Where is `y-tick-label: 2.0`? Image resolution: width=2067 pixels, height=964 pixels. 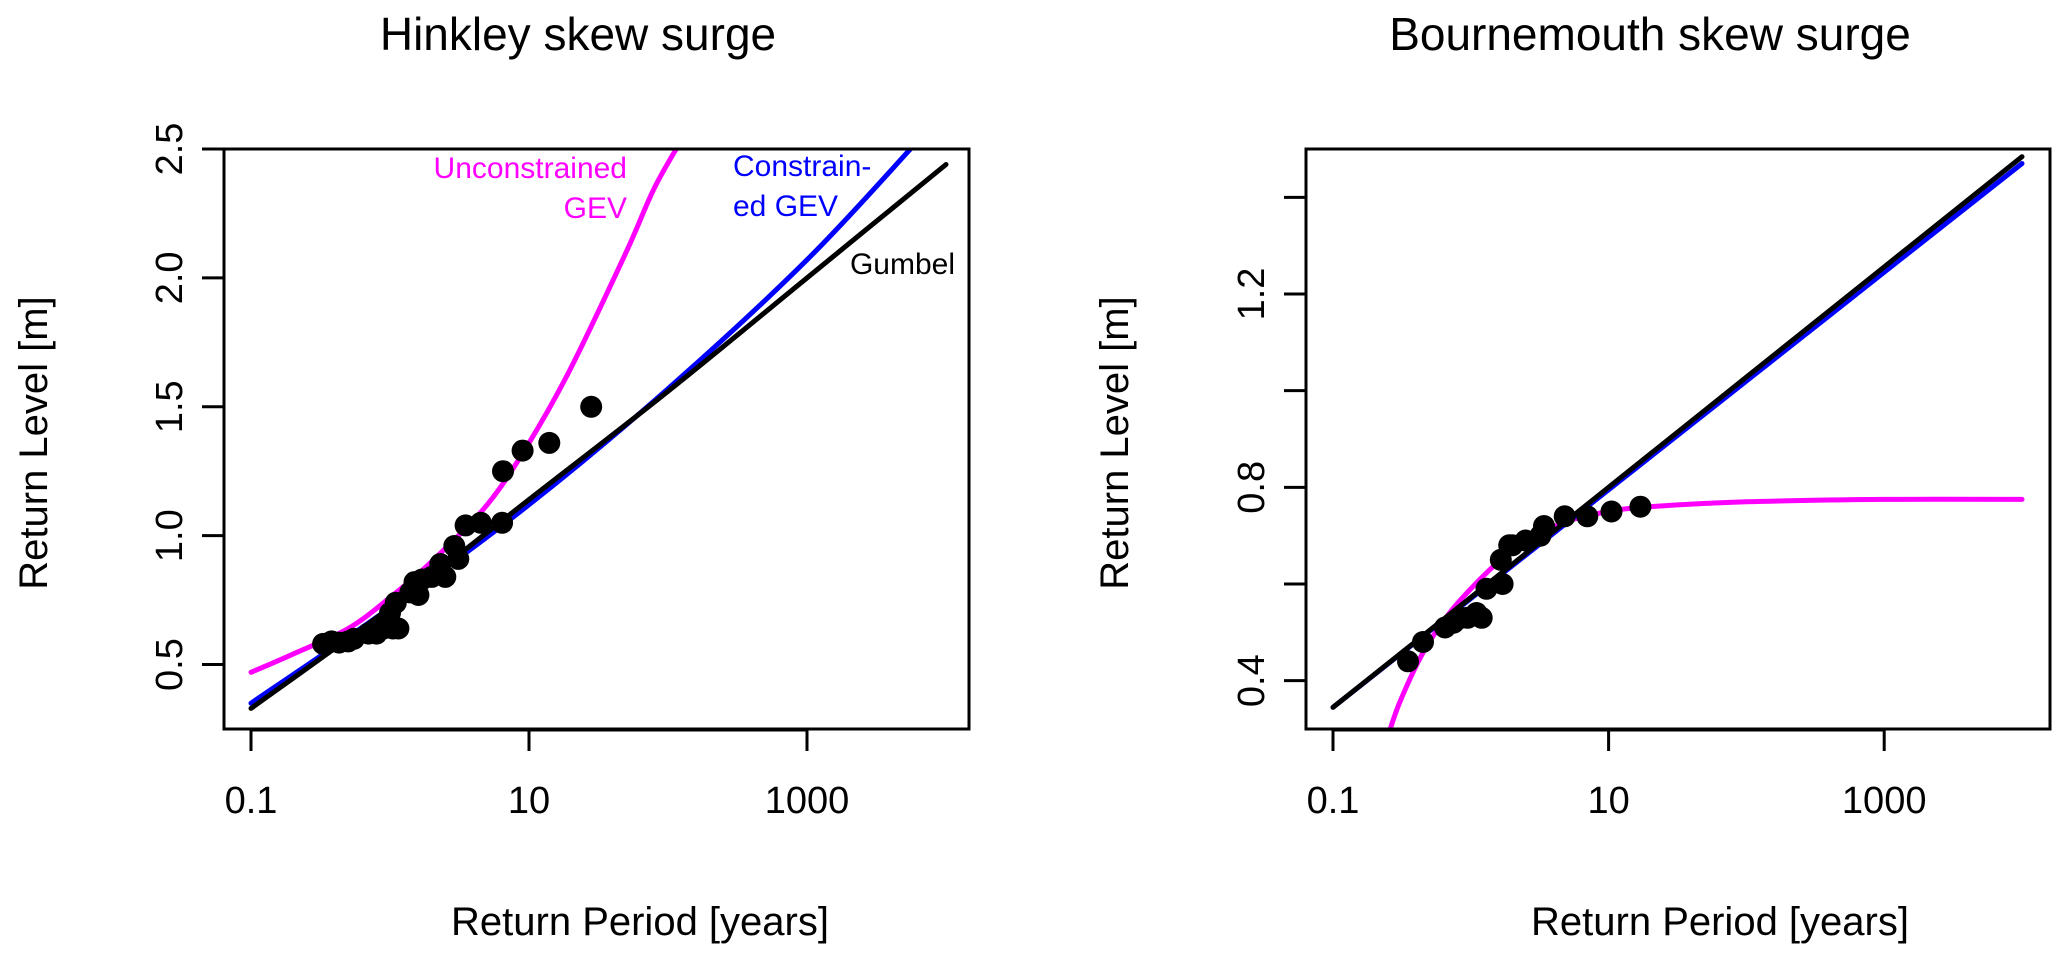
y-tick-label: 2.0 is located at coordinates (170, 277).